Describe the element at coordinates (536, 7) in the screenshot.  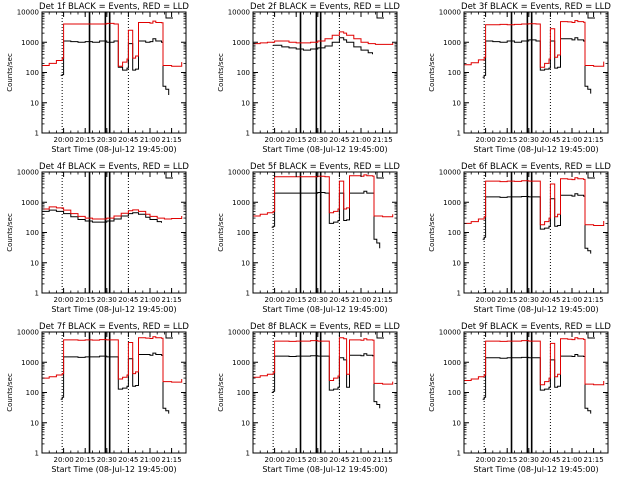
I see `chart-title: Det 3f BLACK = Events, RED = LLD` at that location.